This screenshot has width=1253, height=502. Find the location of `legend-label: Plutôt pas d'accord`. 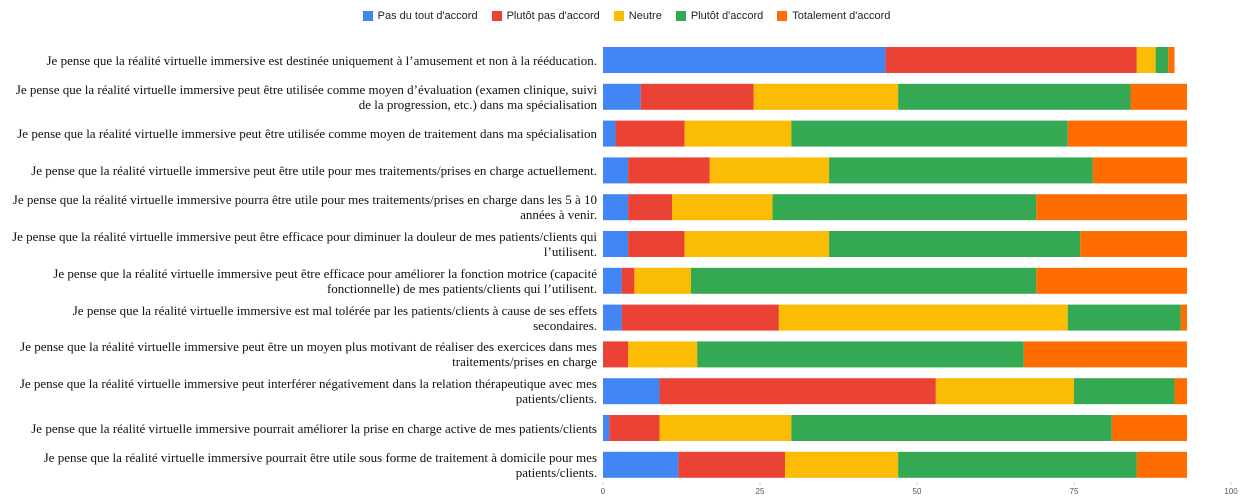

legend-label: Plutôt pas d'accord is located at coordinates (553, 16).